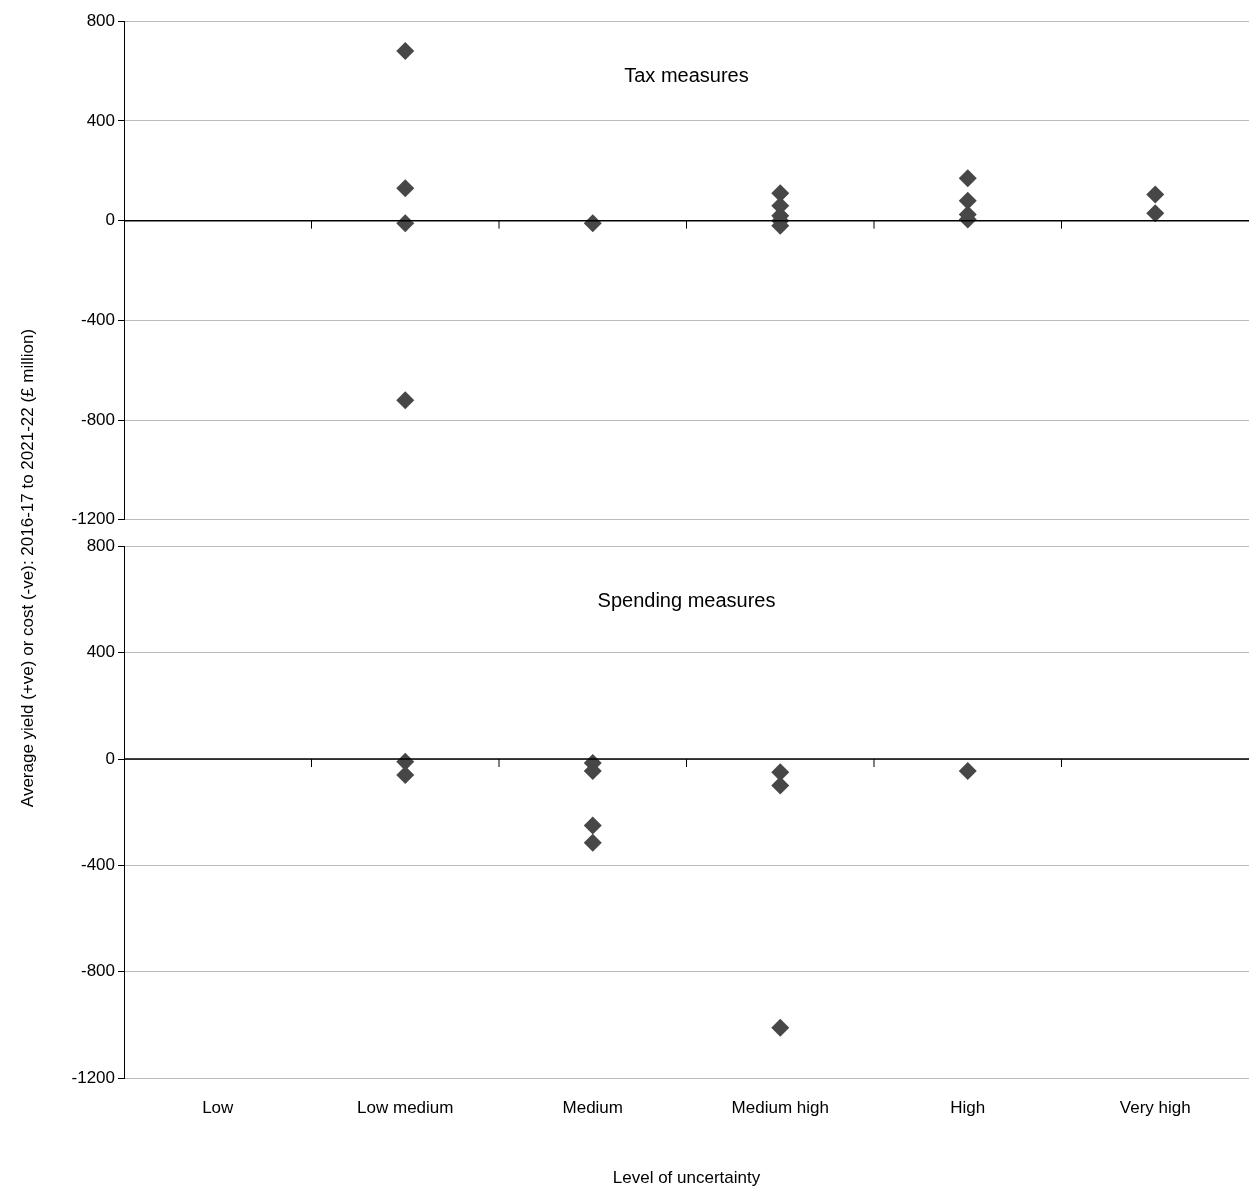  What do you see at coordinates (780, 1108) in the screenshot?
I see `x-tick-label: Medium high` at bounding box center [780, 1108].